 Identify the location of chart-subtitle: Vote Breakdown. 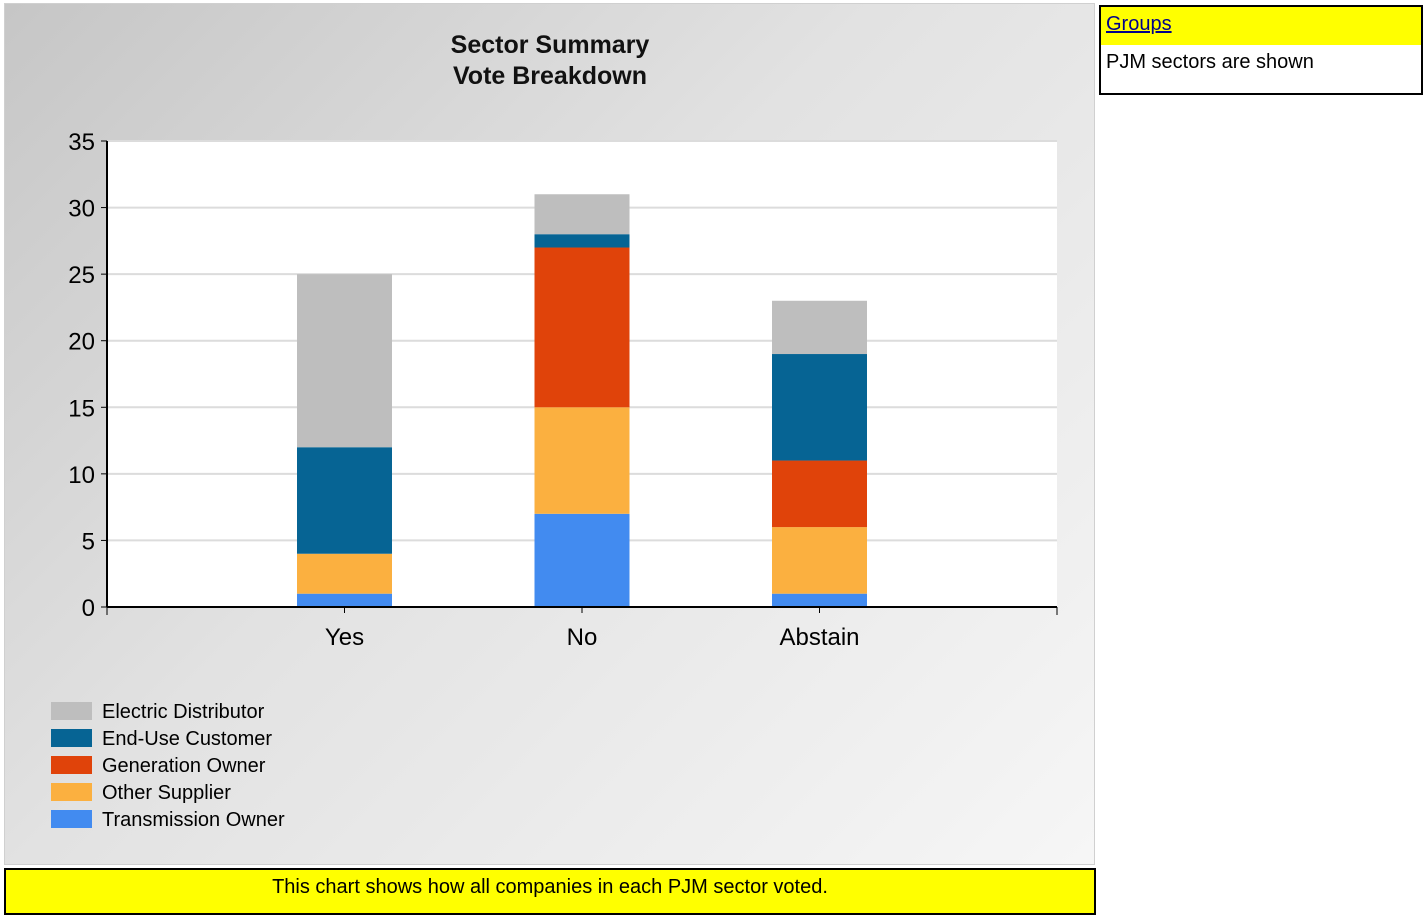
(550, 76).